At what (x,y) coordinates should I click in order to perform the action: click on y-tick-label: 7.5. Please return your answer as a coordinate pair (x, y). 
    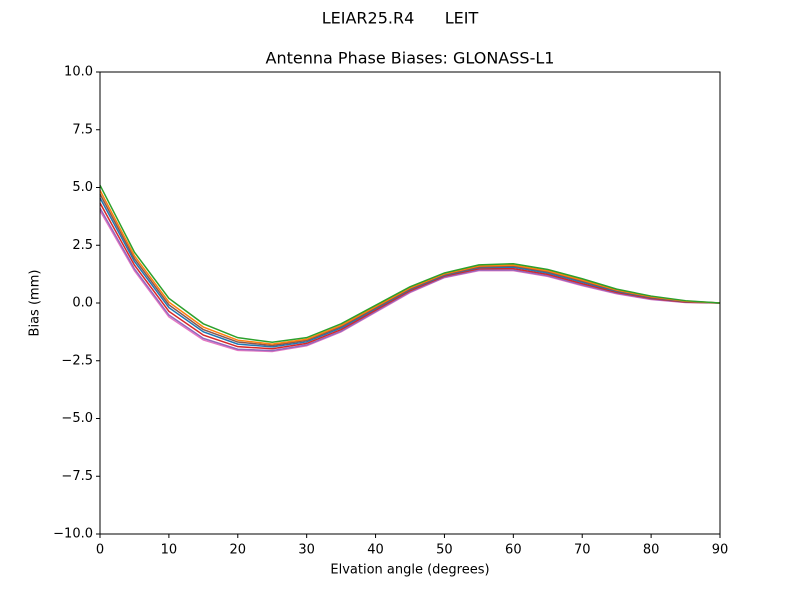
    Looking at the image, I should click on (82, 129).